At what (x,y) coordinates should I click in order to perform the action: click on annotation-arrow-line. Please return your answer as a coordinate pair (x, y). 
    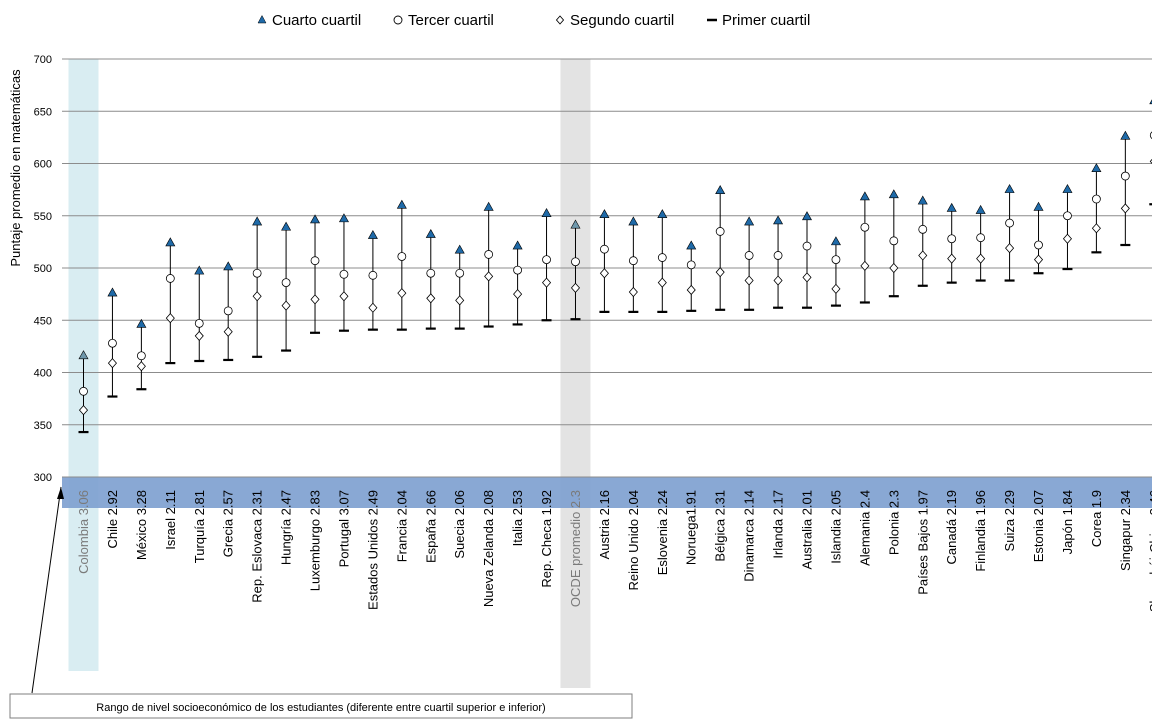
    Looking at the image, I should click on (46, 590).